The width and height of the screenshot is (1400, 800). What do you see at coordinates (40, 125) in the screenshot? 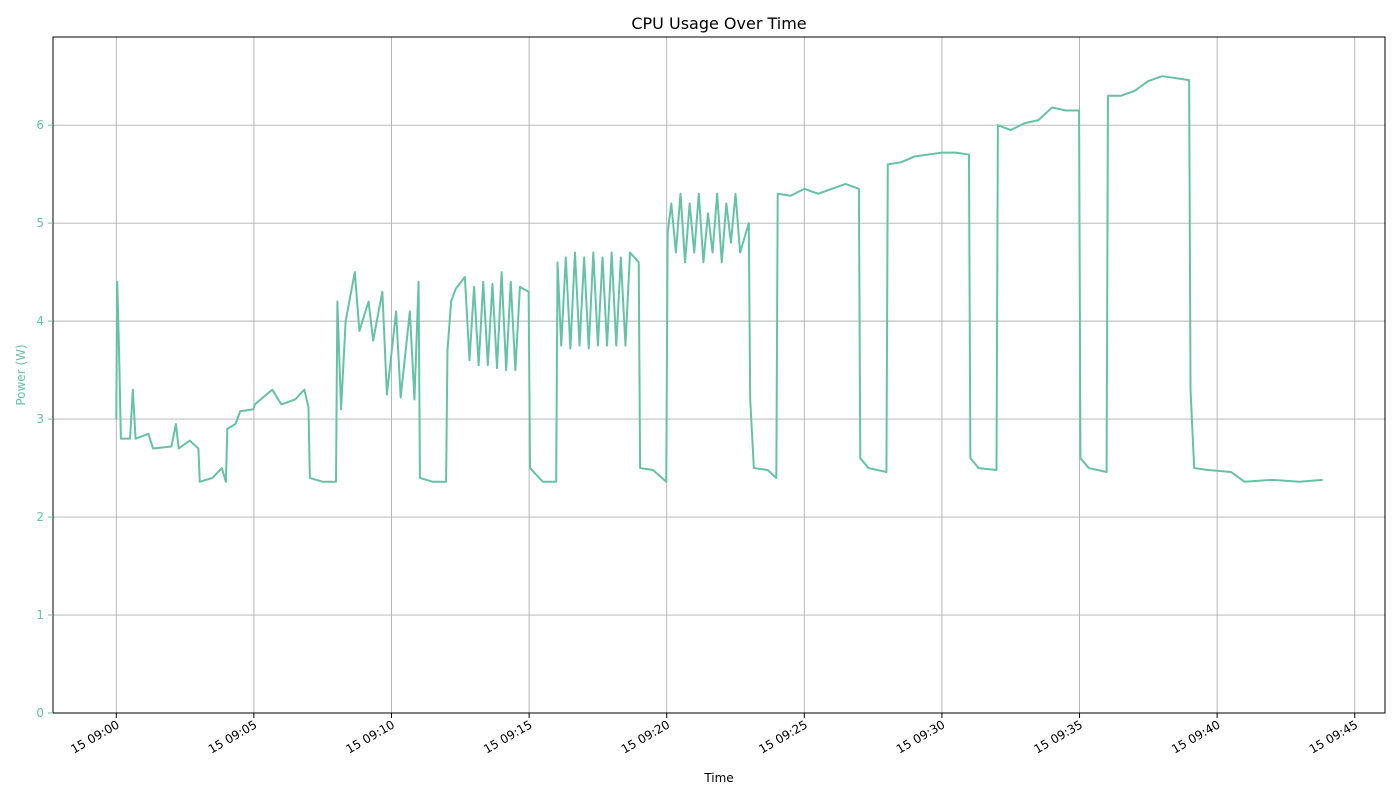
I see `y-tick-label: 6` at bounding box center [40, 125].